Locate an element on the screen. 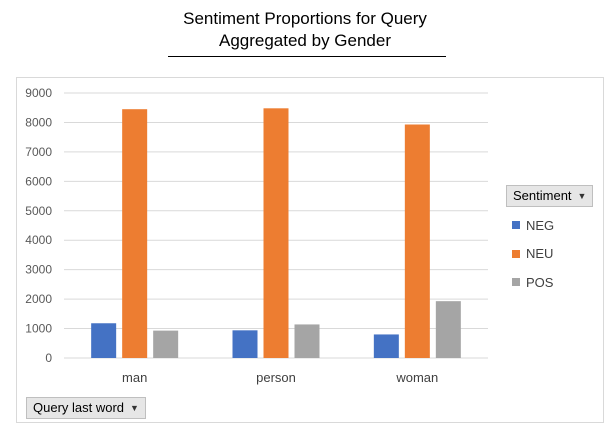 The image size is (609, 427). chart-title-line-2: Aggregated by Gender is located at coordinates (304, 40).